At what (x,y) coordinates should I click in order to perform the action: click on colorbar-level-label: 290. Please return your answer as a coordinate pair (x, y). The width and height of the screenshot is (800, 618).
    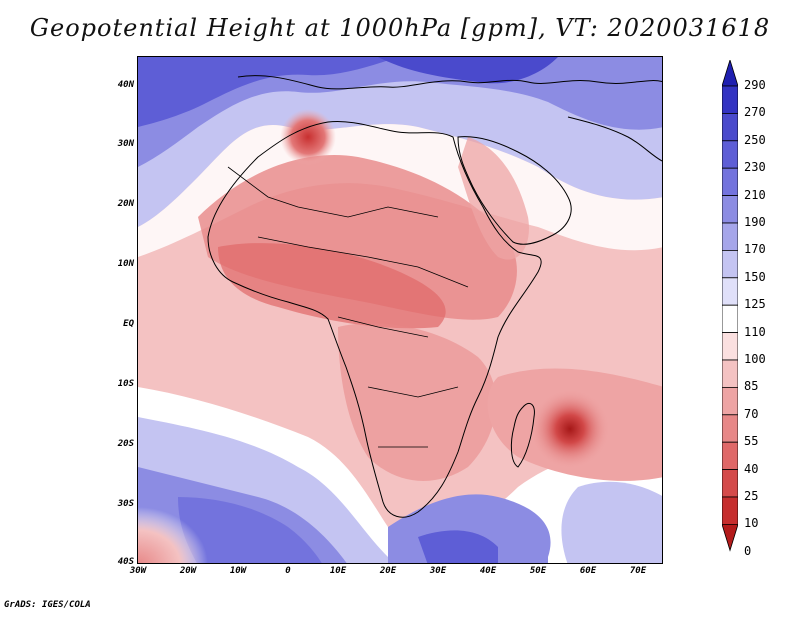
    Looking at the image, I should click on (755, 85).